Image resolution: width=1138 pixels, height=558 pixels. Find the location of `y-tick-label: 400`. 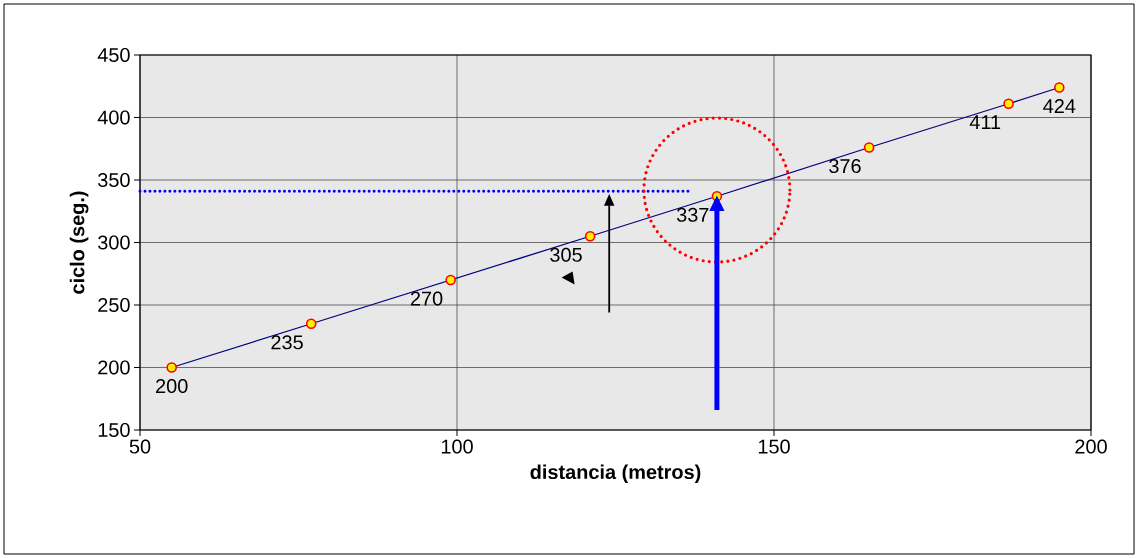

y-tick-label: 400 is located at coordinates (113, 117).